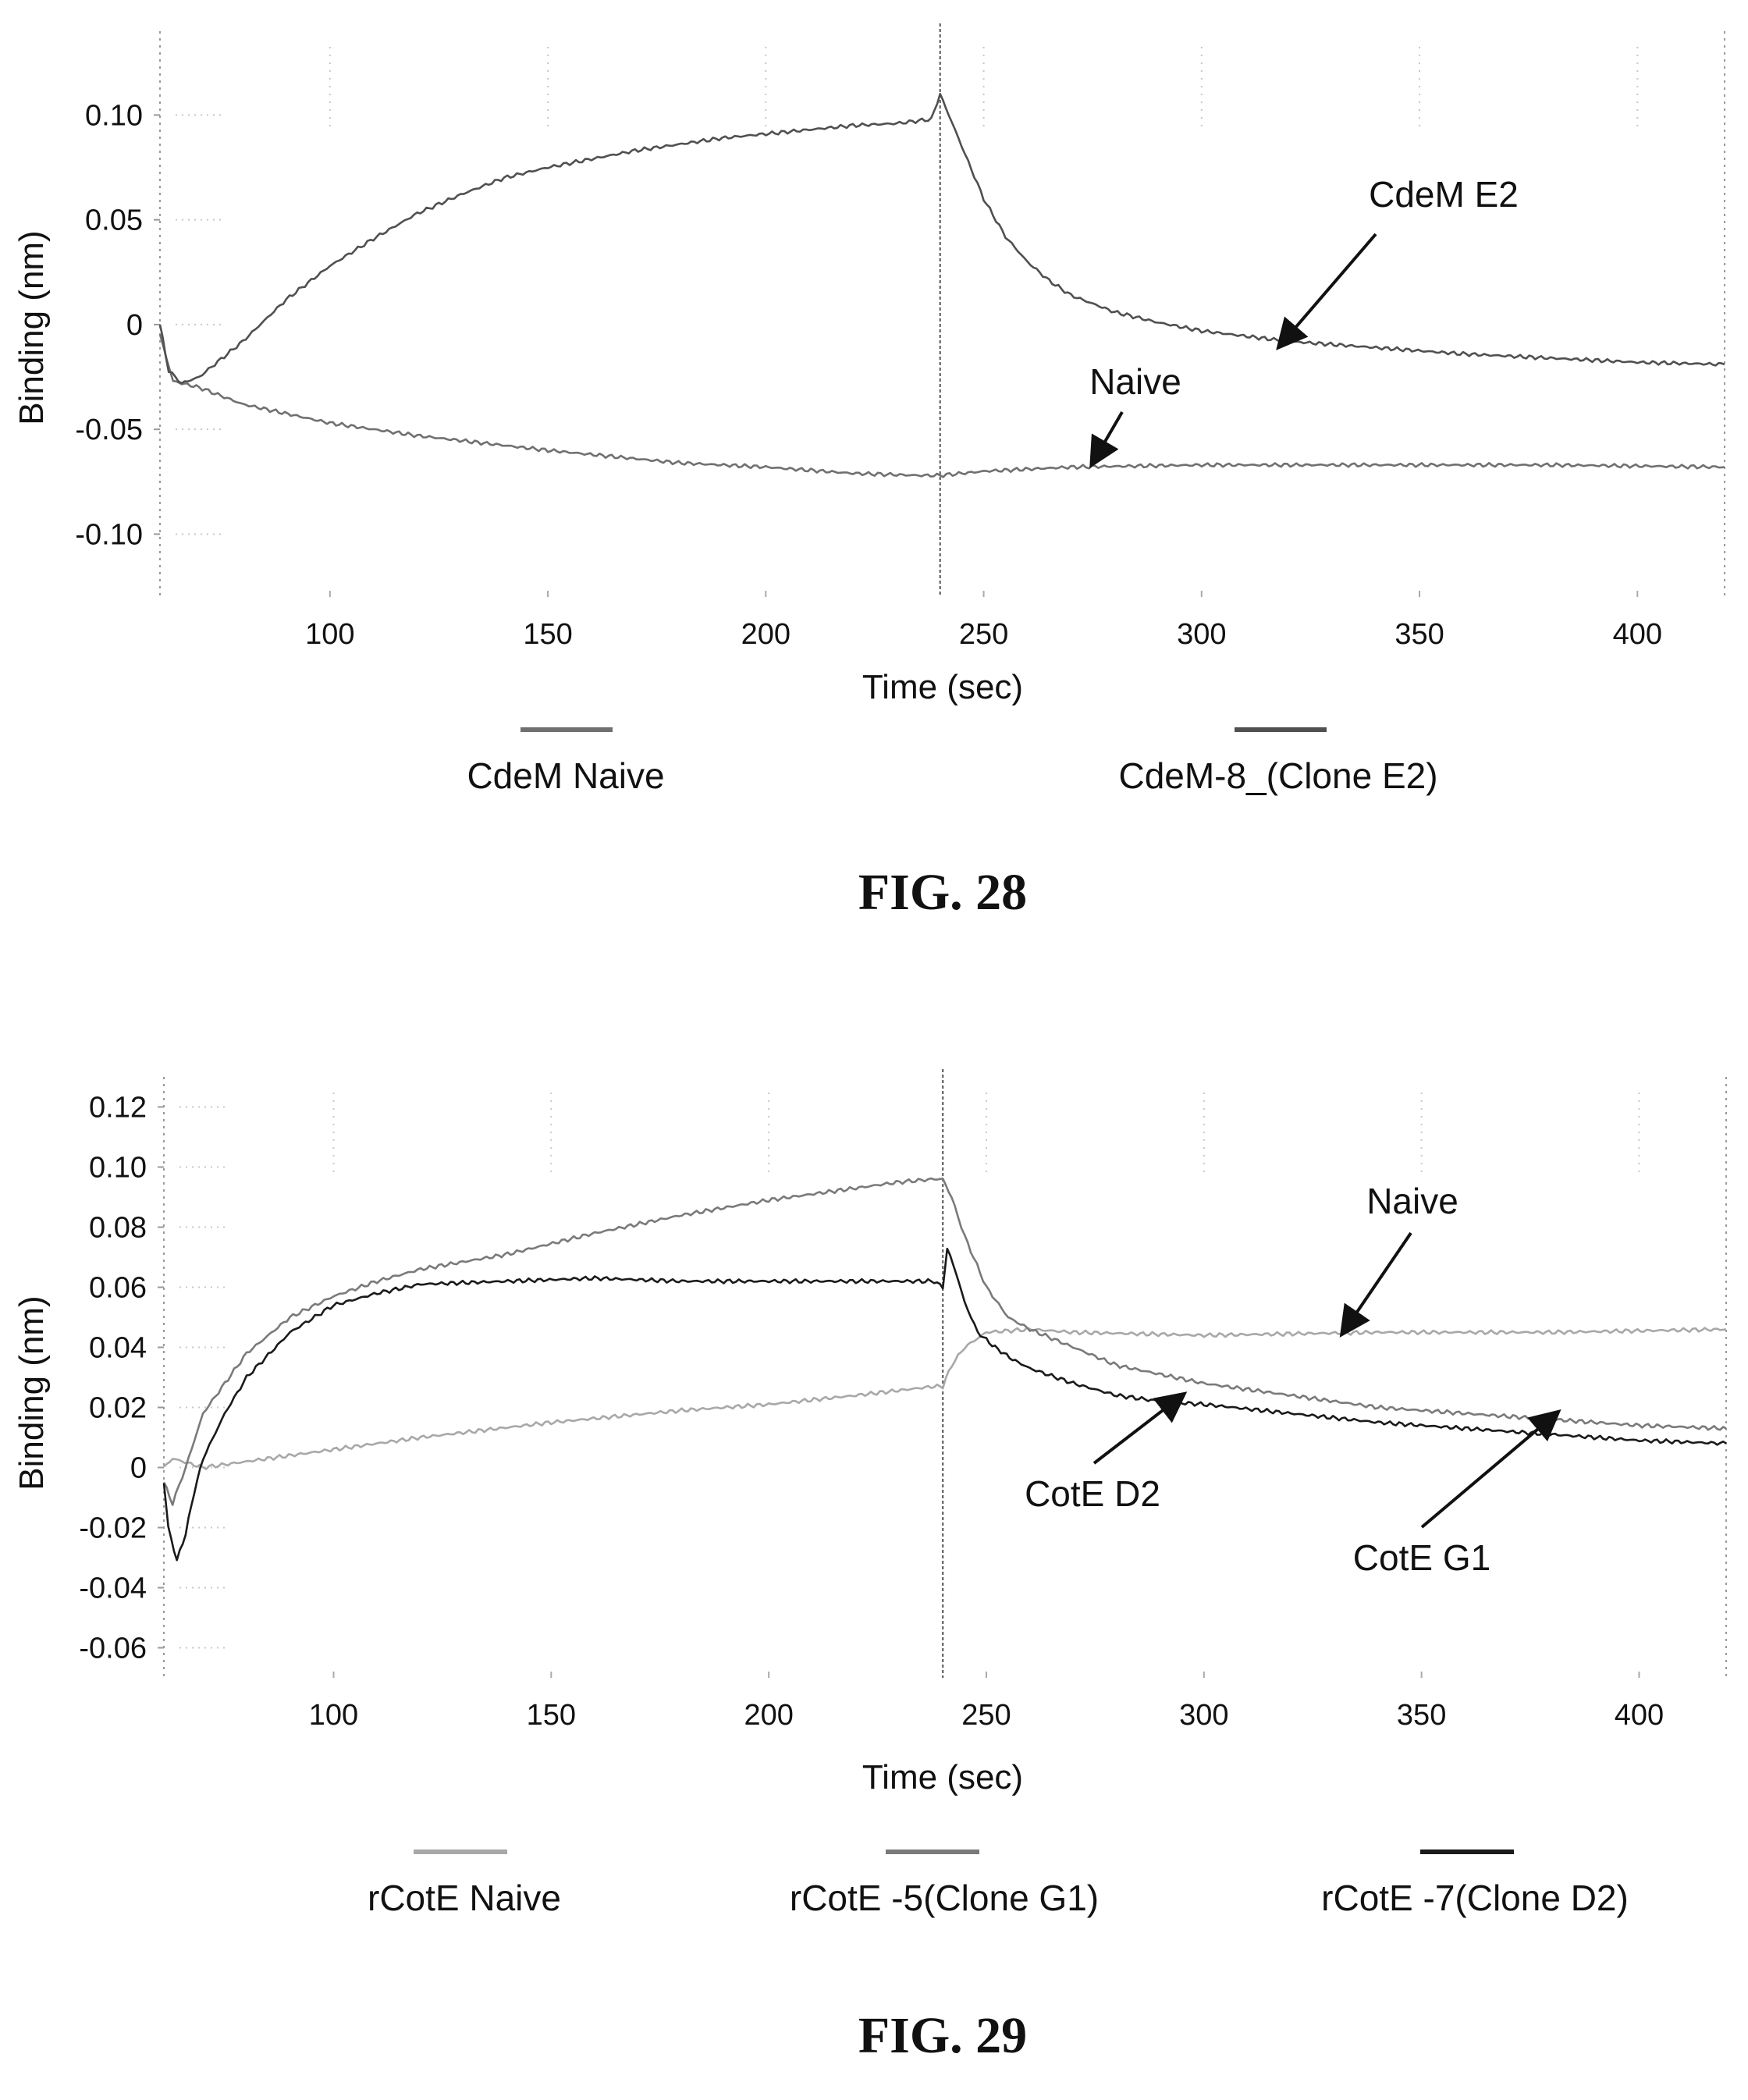 The image size is (1748, 2100). I want to click on figure-label-28: FIG. 28, so click(943, 892).